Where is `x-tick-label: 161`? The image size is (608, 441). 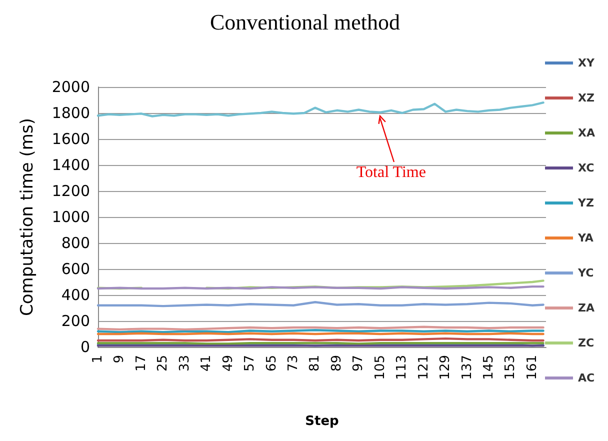
x-tick-label: 161 is located at coordinates (532, 367).